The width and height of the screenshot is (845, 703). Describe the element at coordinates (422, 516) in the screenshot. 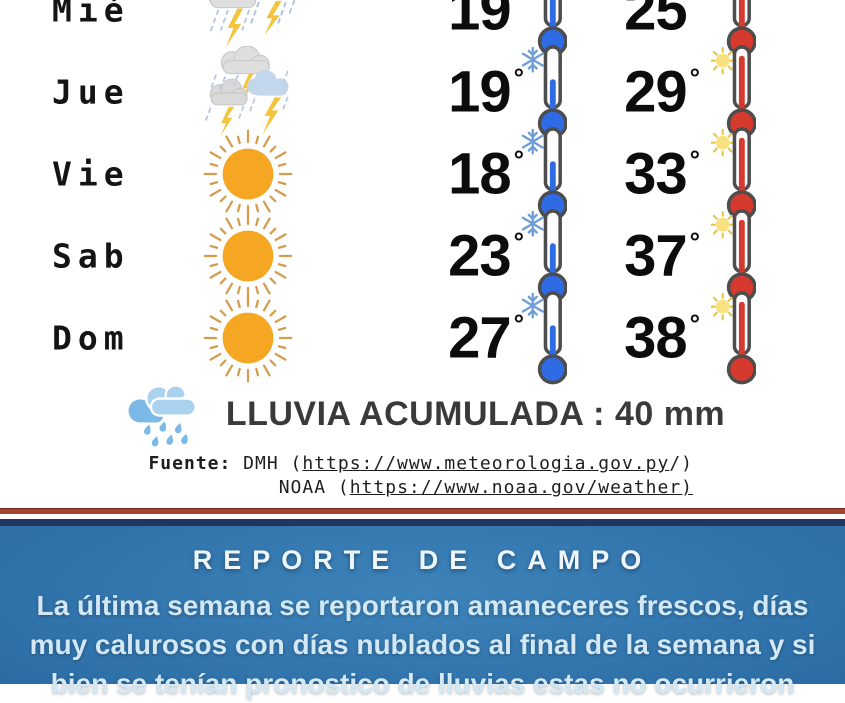

I see `stripe-white` at that location.